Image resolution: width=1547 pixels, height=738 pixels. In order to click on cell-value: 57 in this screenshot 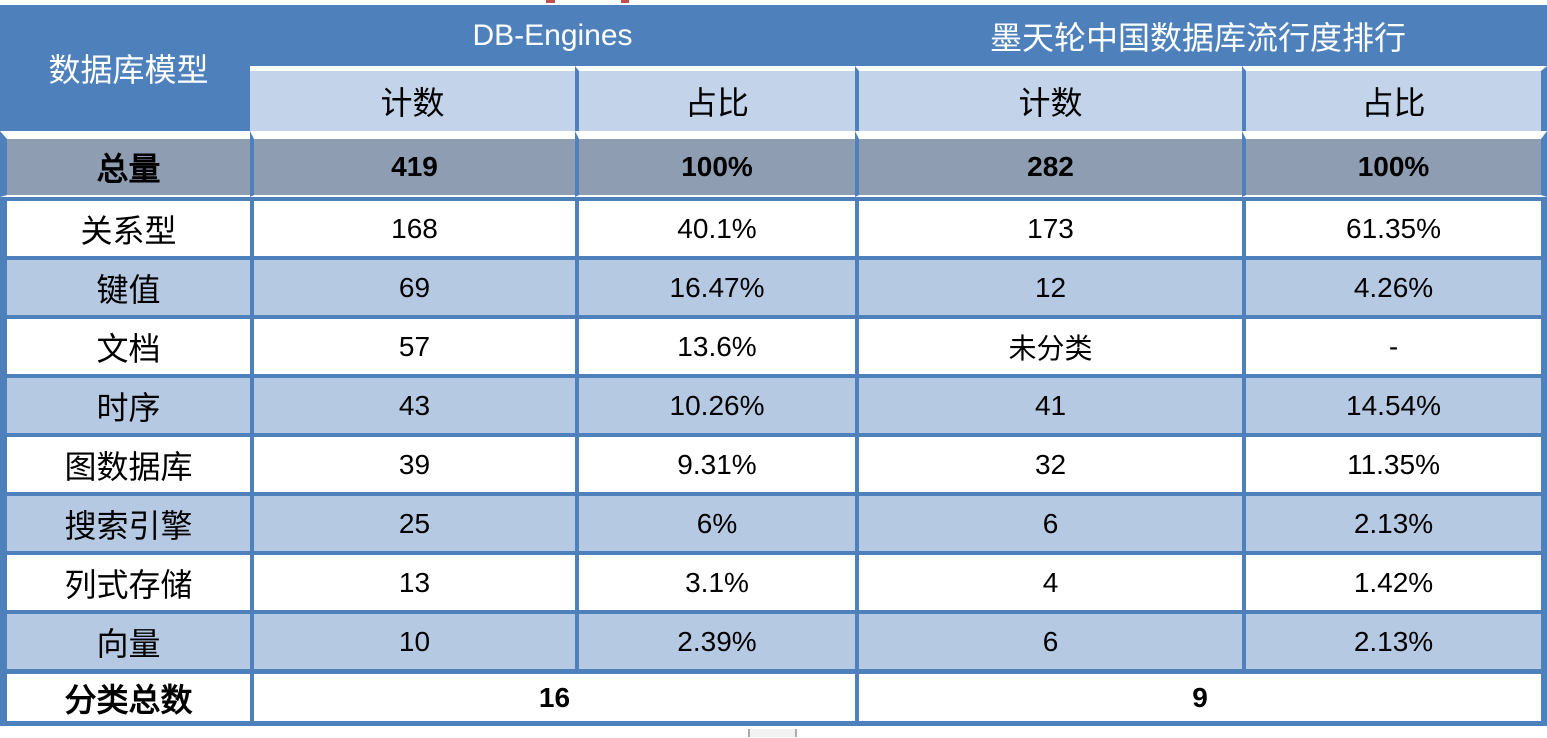, I will do `click(412, 344)`.